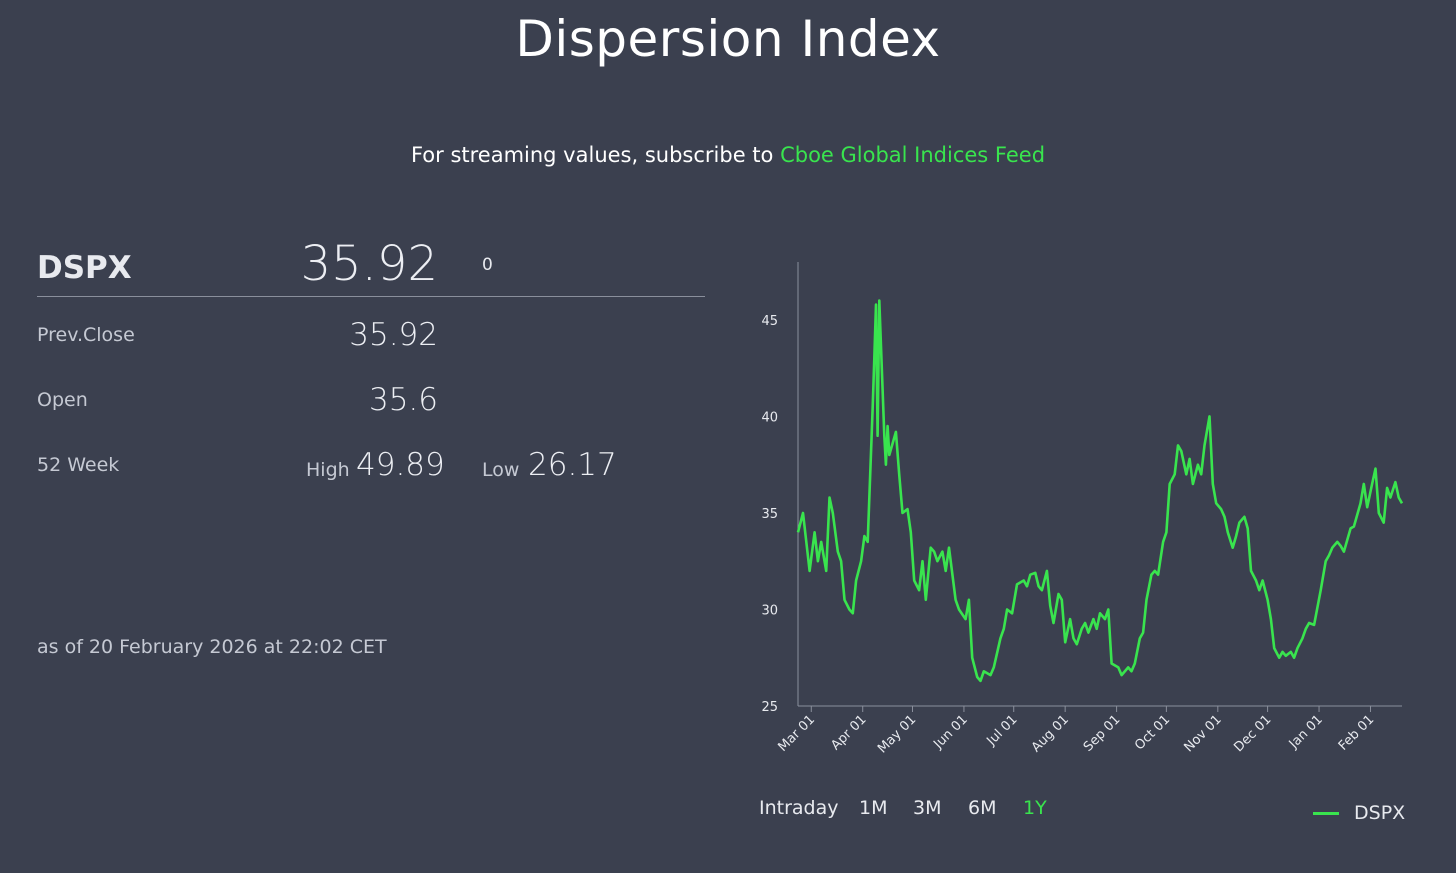 This screenshot has width=1456, height=873. What do you see at coordinates (1102, 733) in the screenshot?
I see `x-tick-label: Sep 01` at bounding box center [1102, 733].